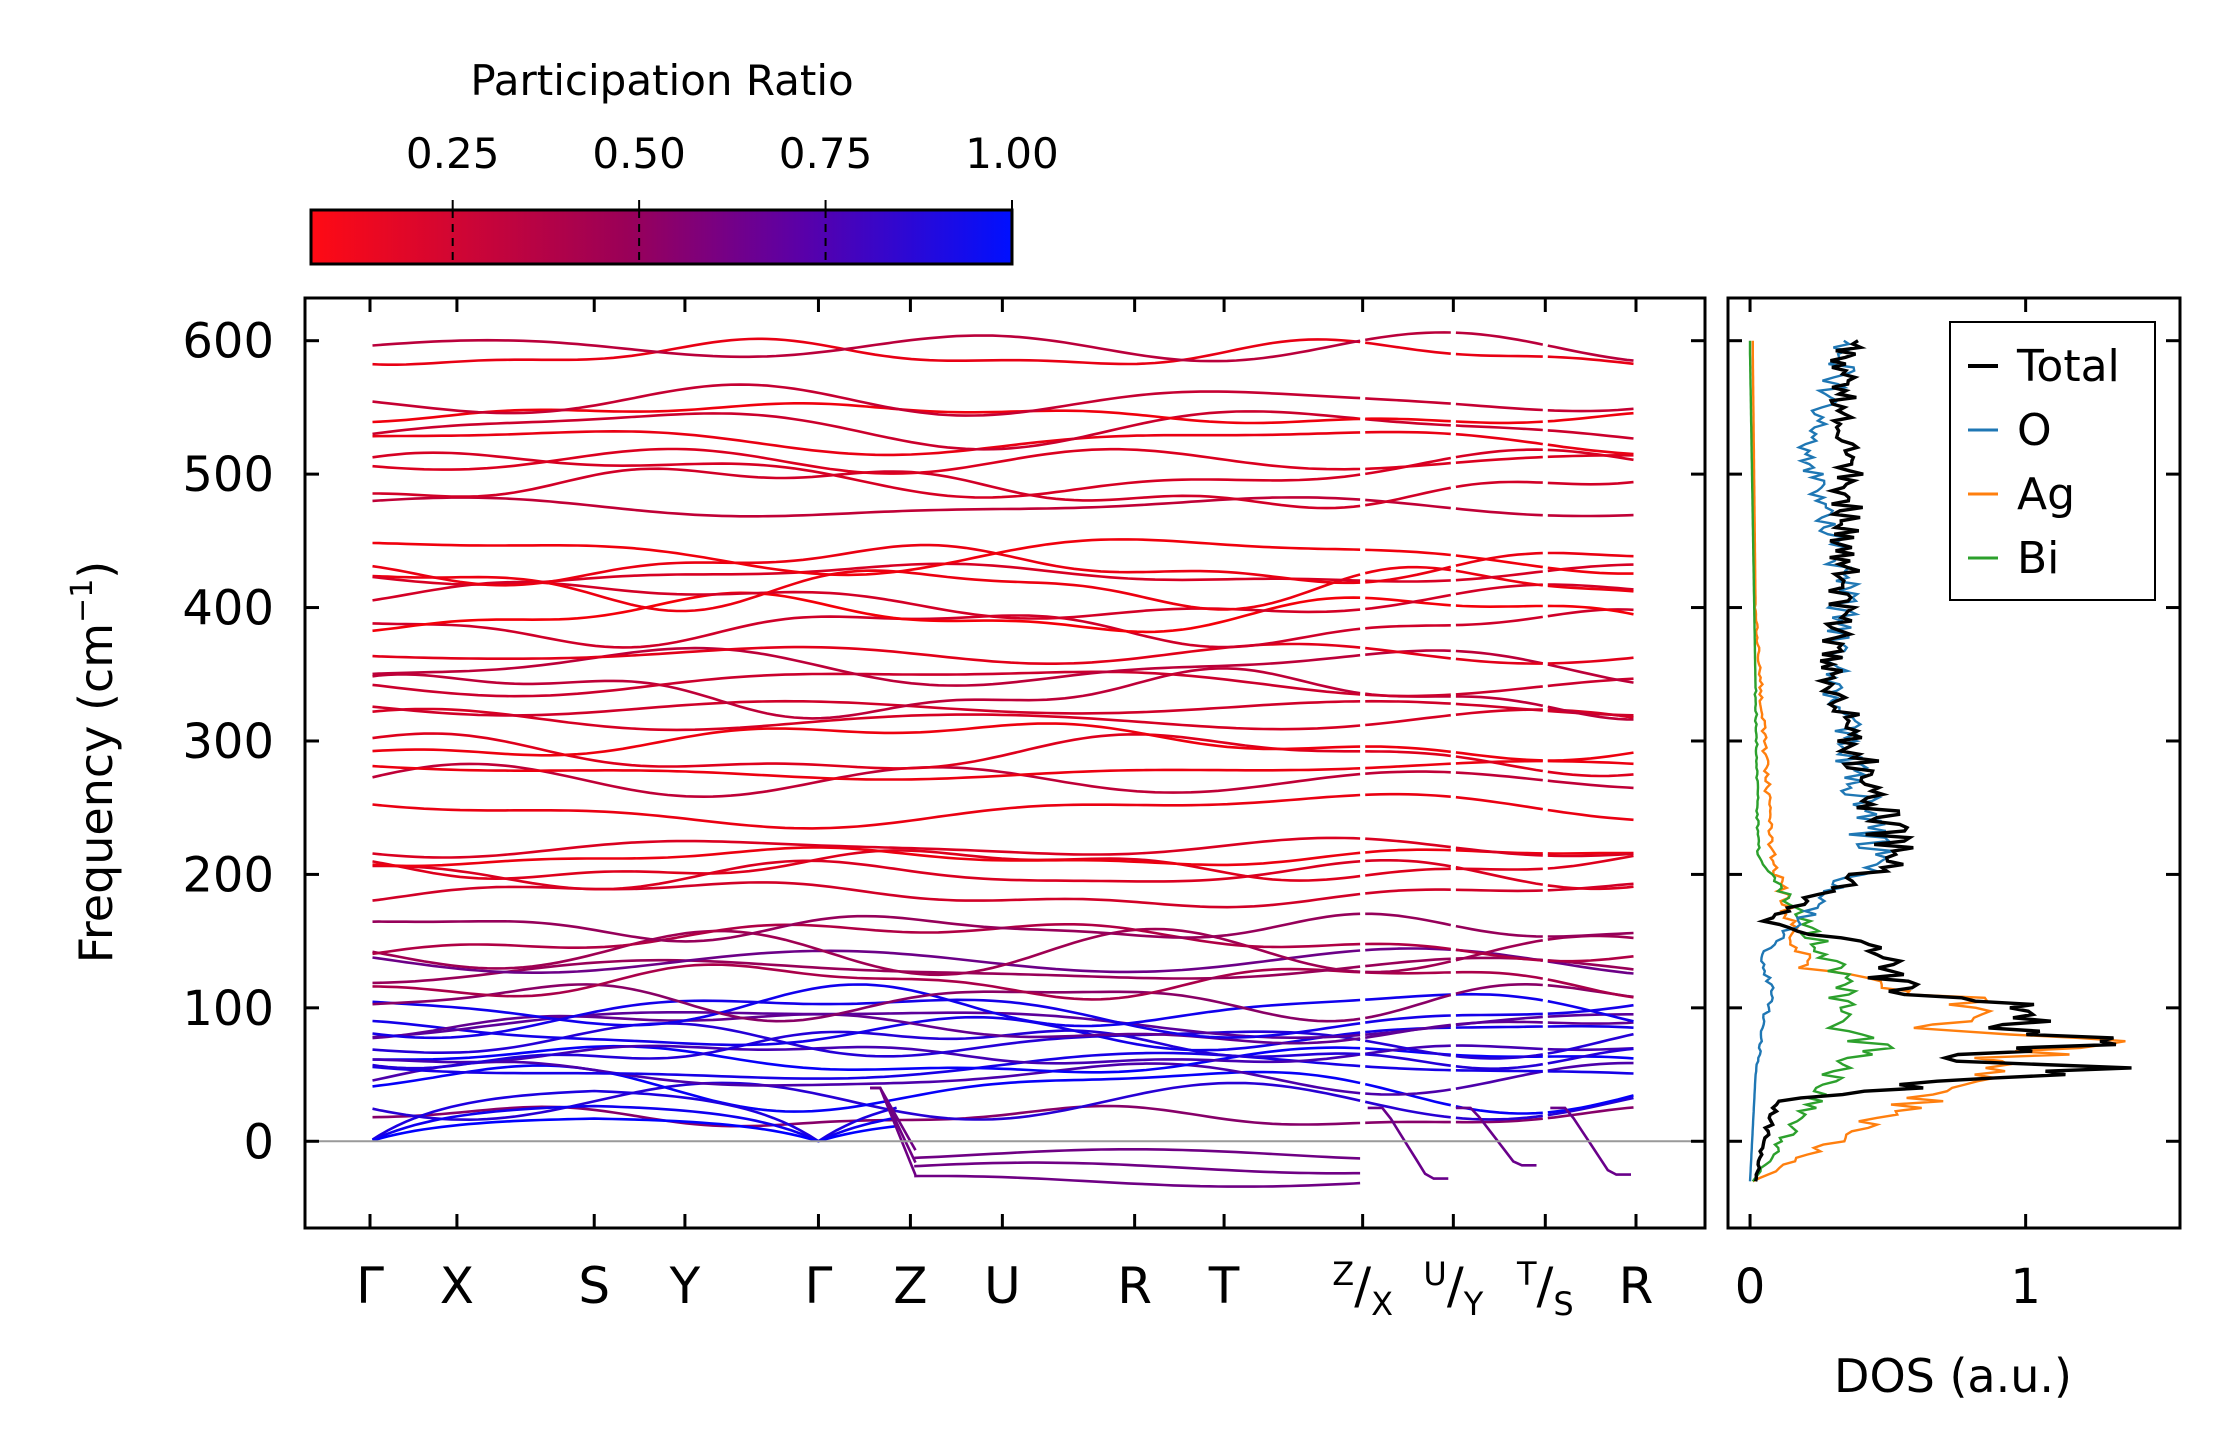 The image size is (2222, 1455). Describe the element at coordinates (1382, 1304) in the screenshot. I see `path-label-sub: X` at that location.